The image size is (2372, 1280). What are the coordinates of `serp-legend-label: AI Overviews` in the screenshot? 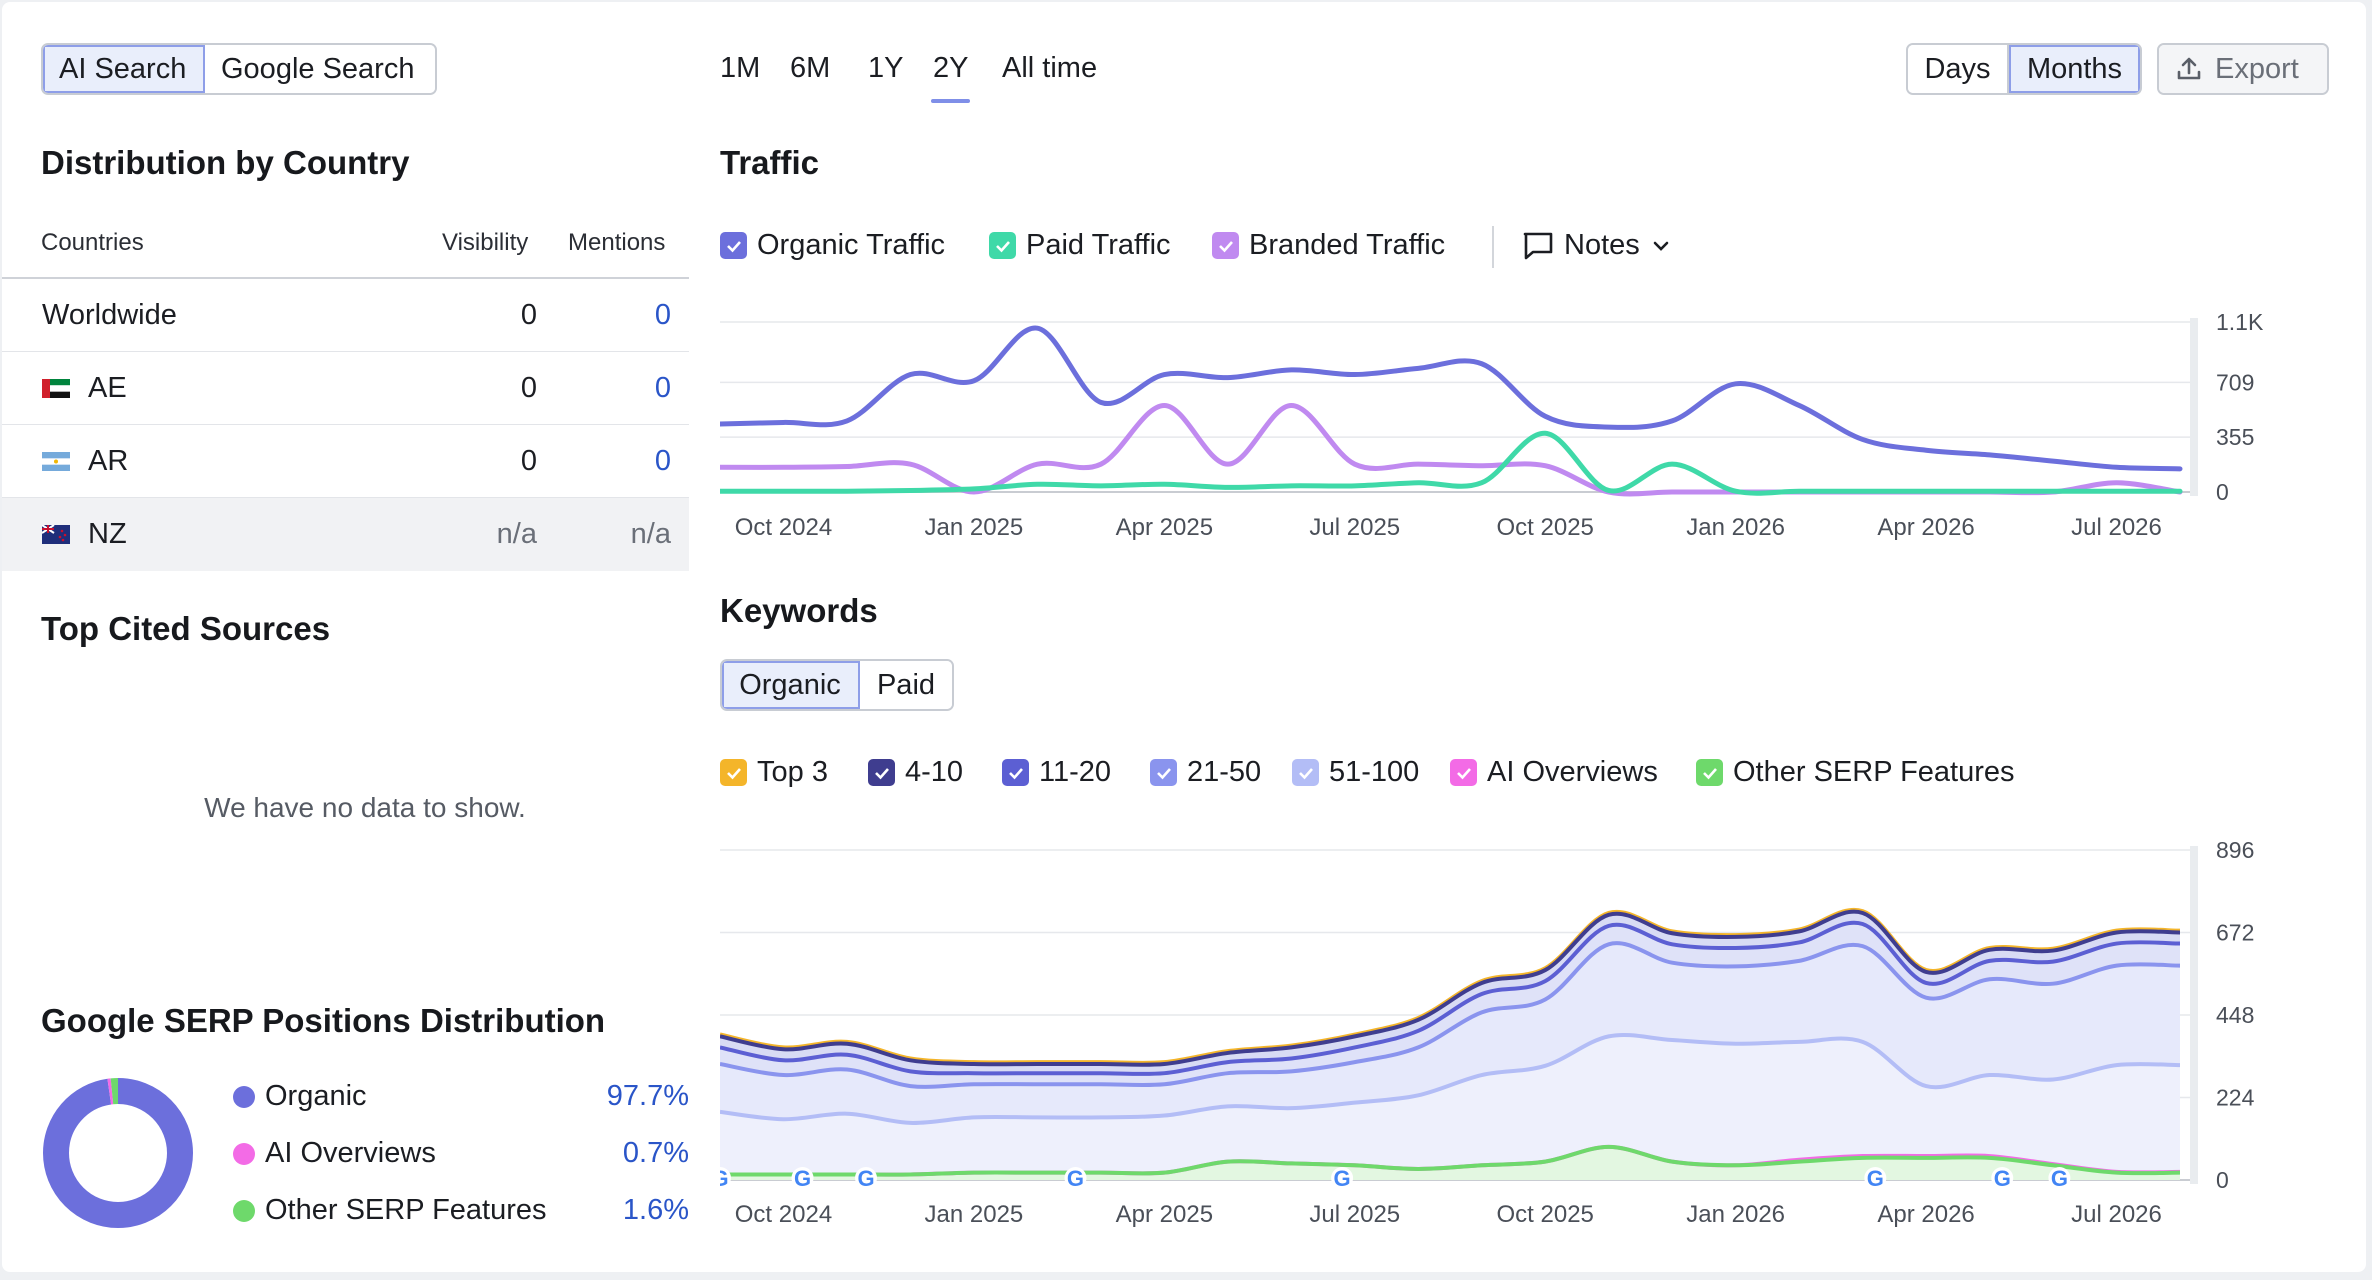 It's located at (350, 1153).